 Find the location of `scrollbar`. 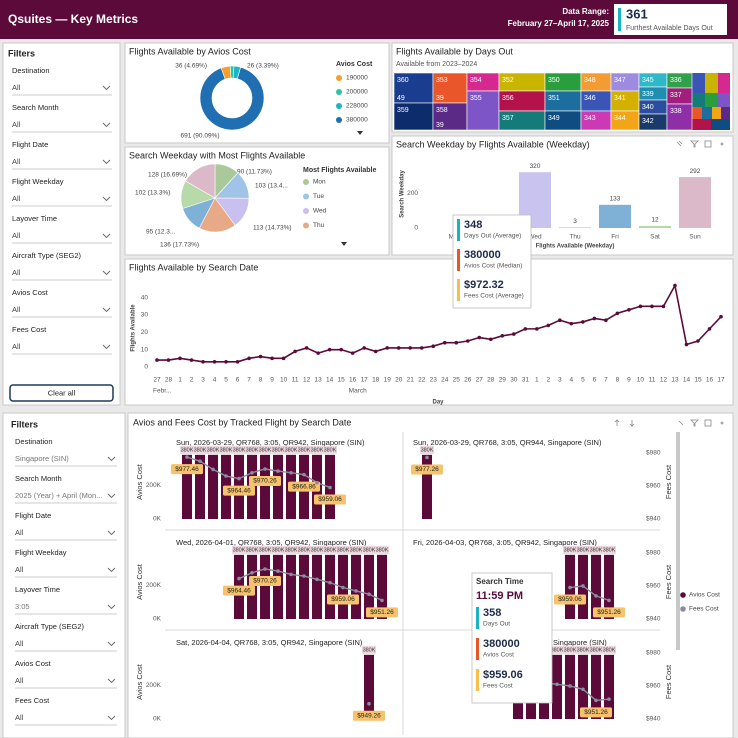

scrollbar is located at coordinates (678, 541).